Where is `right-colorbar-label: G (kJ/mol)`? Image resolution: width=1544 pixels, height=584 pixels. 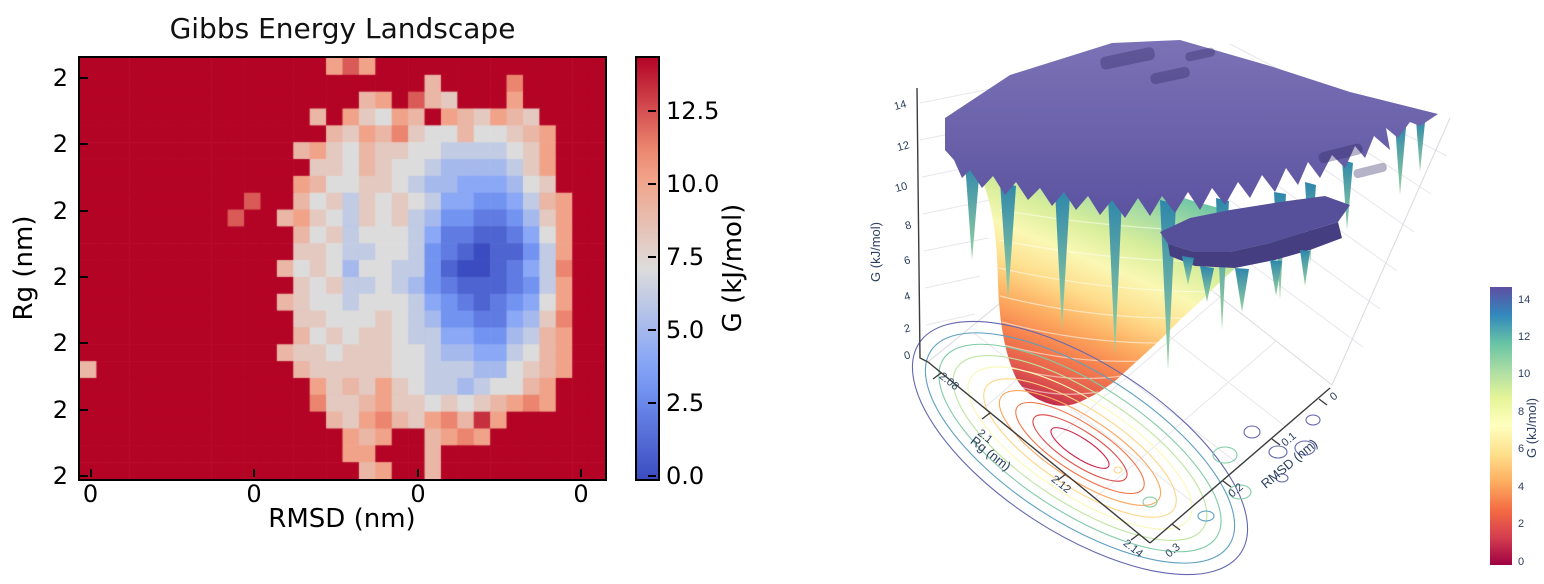 right-colorbar-label: G (kJ/mol) is located at coordinates (1531, 428).